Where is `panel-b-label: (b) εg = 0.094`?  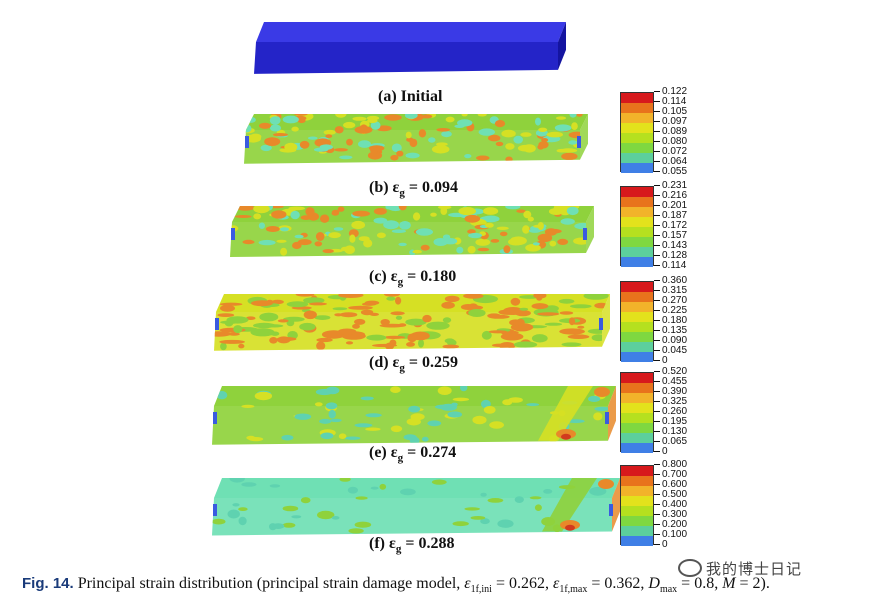 panel-b-label: (b) εg = 0.094 is located at coordinates (414, 189).